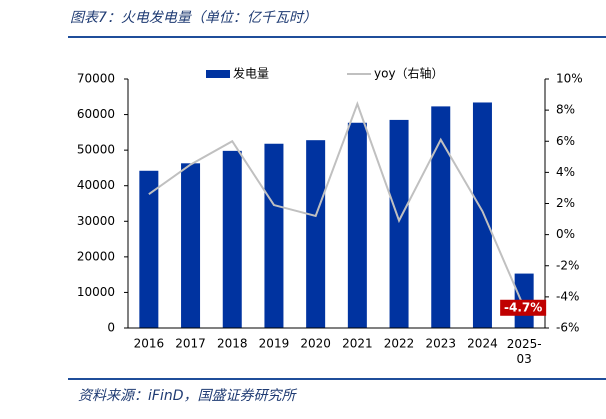  Describe the element at coordinates (96, 79) in the screenshot. I see `y-tick-label: 70000` at that location.